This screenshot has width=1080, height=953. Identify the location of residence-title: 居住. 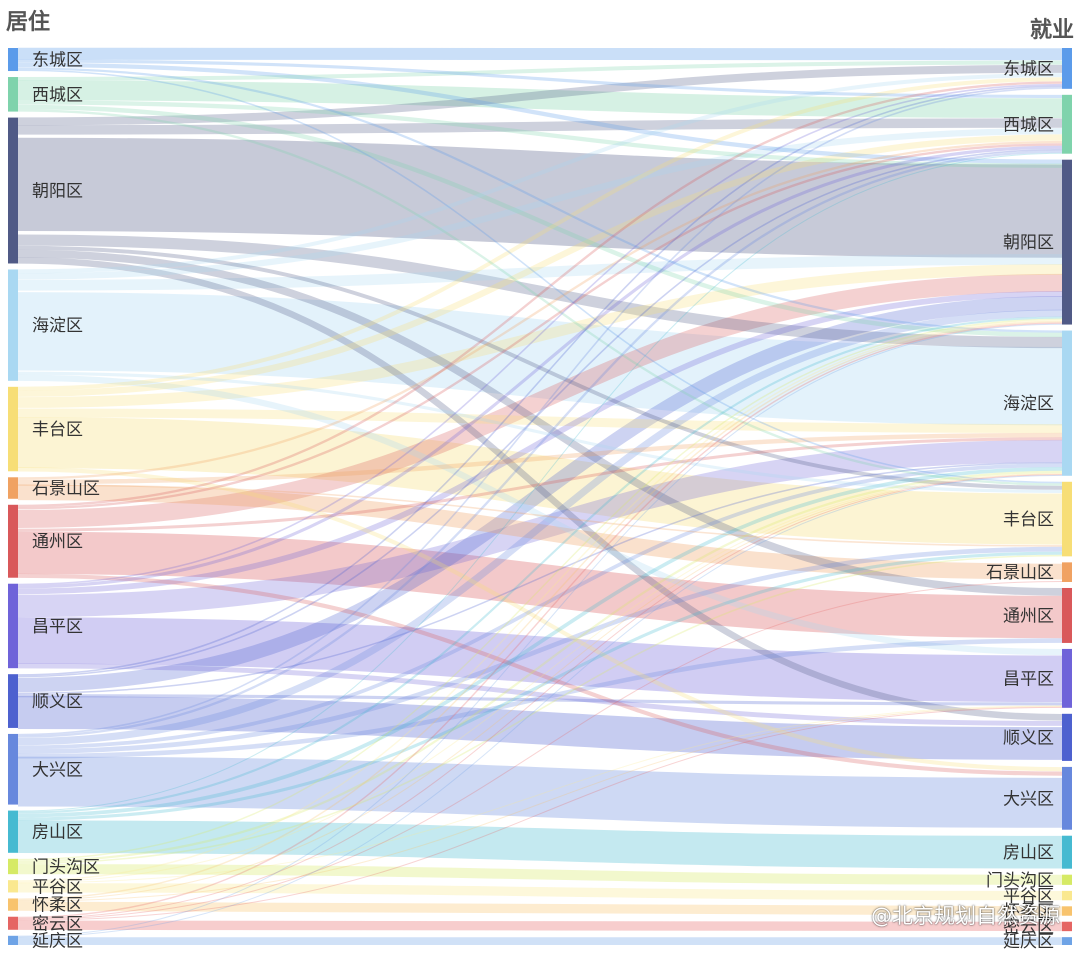
(28, 22).